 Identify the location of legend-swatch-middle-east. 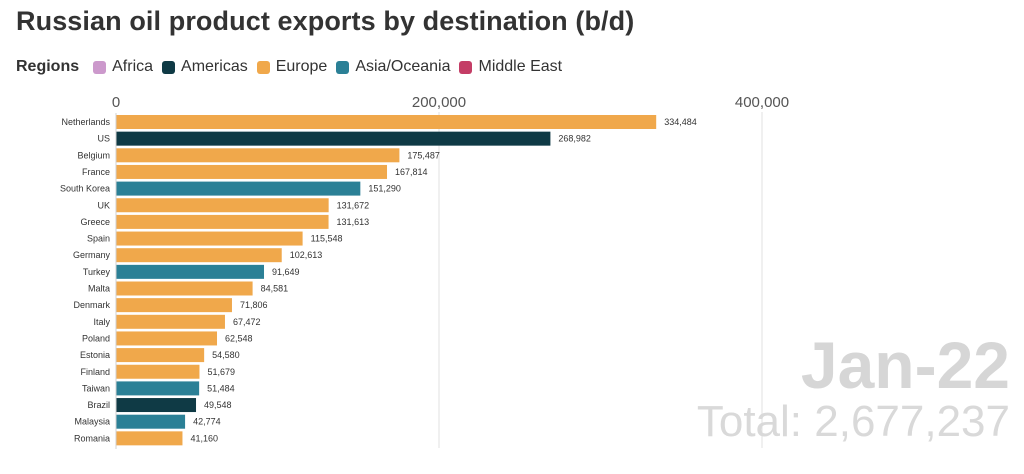
(466, 67).